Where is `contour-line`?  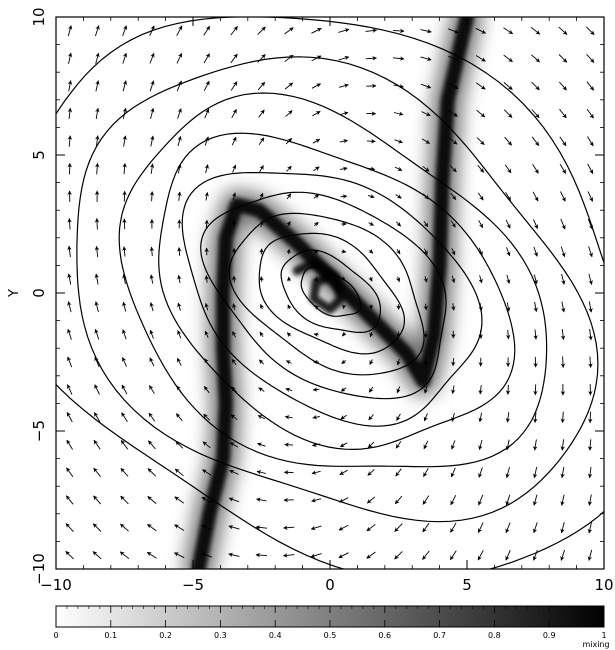
contour-line is located at coordinates (323, 295).